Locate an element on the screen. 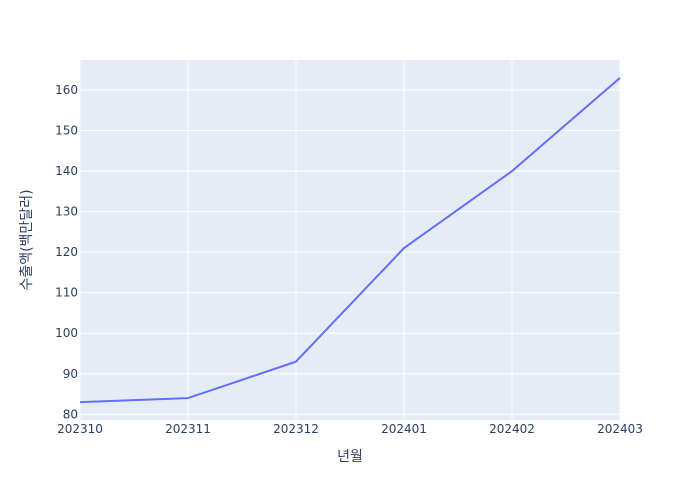 Image resolution: width=700 pixels, height=500 pixels. y-tick-label: 80 is located at coordinates (70, 414).